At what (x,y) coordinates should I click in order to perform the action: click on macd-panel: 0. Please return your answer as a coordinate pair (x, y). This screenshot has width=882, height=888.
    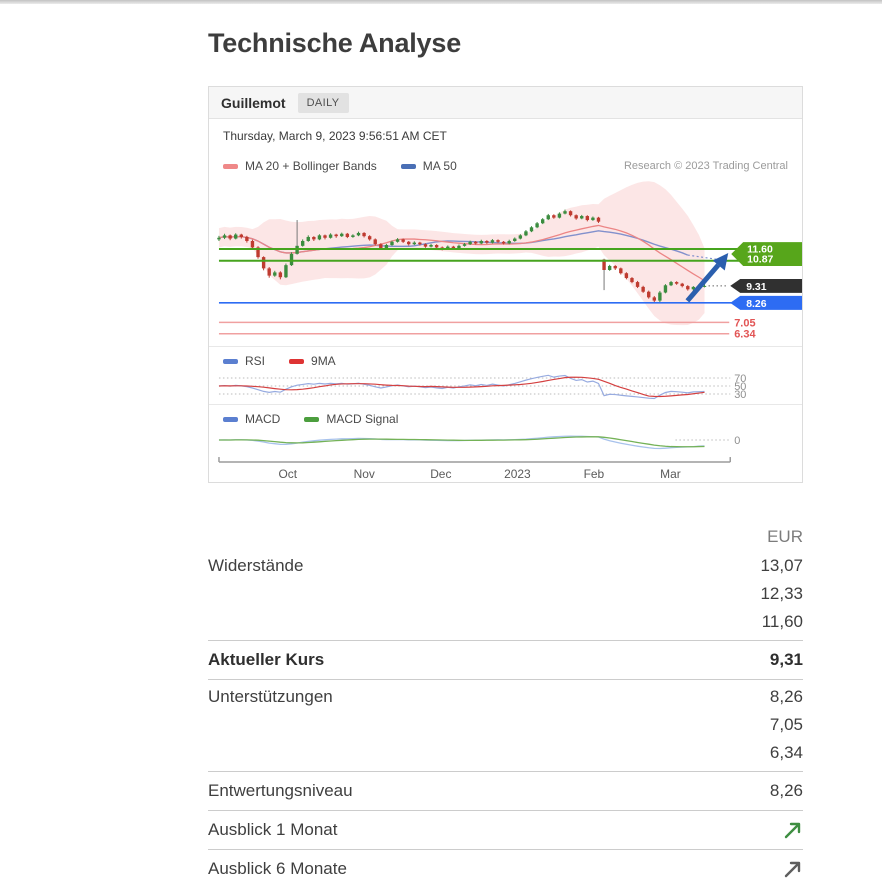
    Looking at the image, I should click on (479, 442).